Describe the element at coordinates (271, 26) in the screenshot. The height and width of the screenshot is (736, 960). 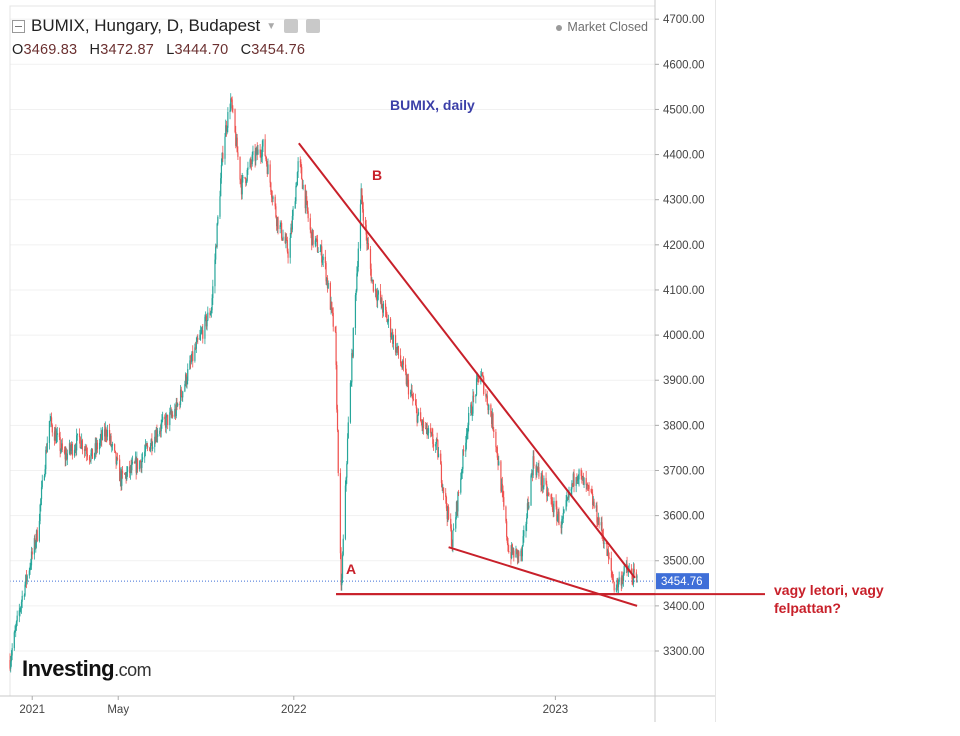
I see `dropdown-arrow-icon: ▼` at that location.